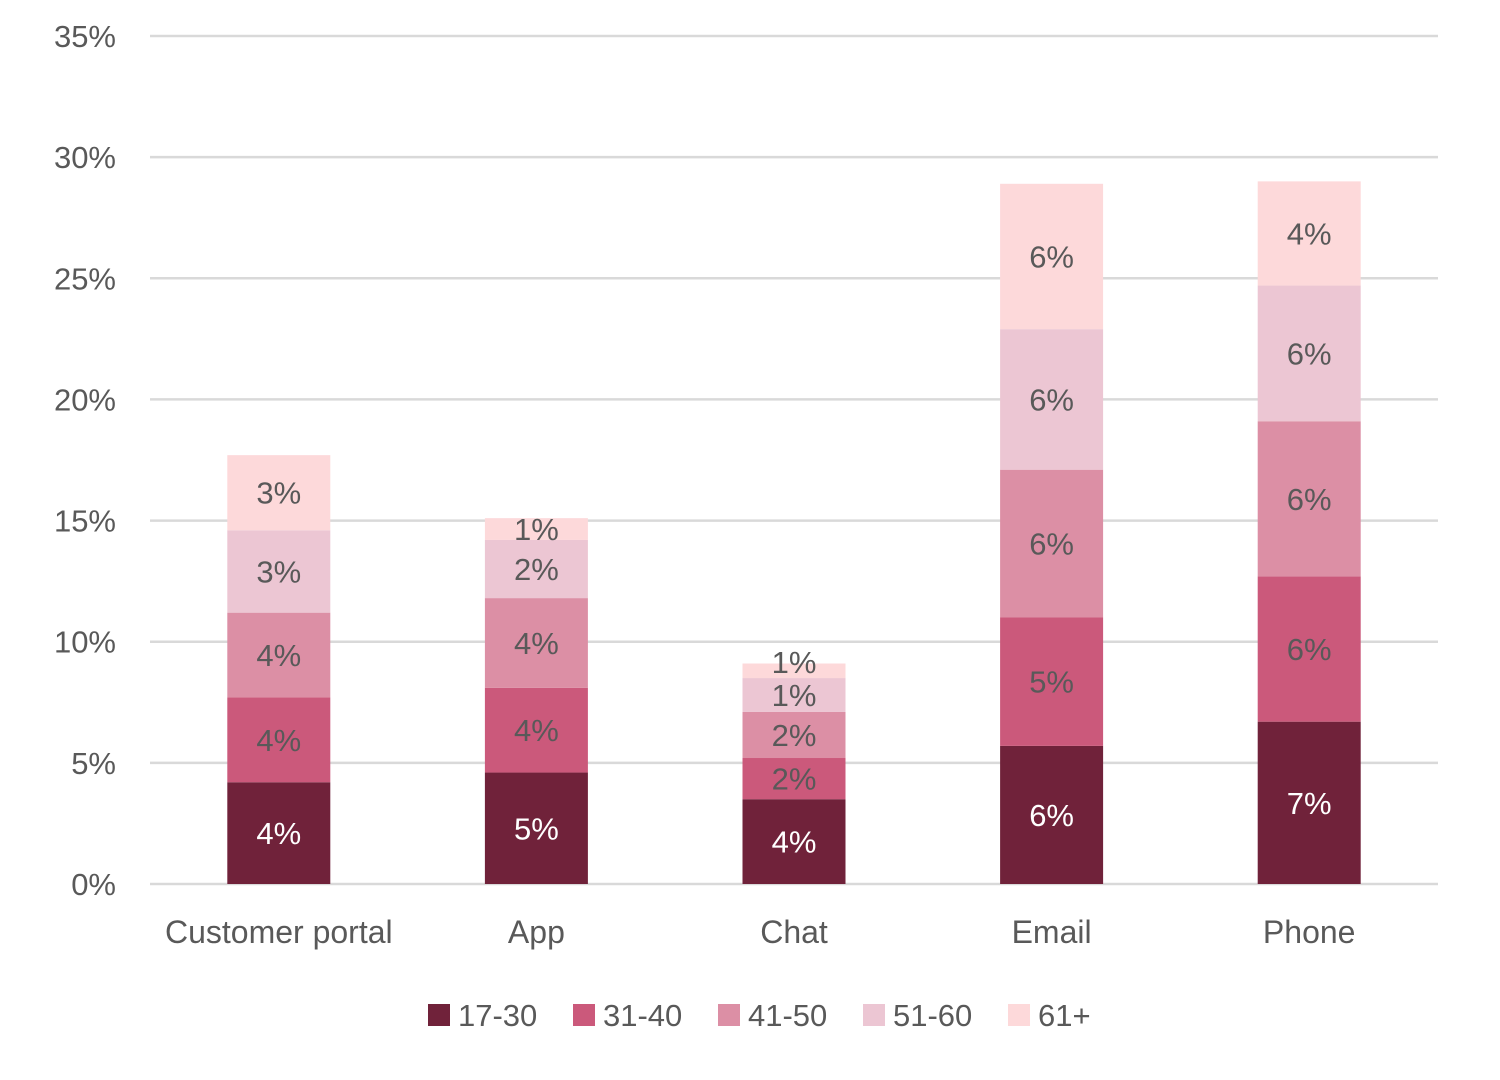 This screenshot has height=1080, width=1500. What do you see at coordinates (85, 521) in the screenshot?
I see `y-tick-label: 15%` at bounding box center [85, 521].